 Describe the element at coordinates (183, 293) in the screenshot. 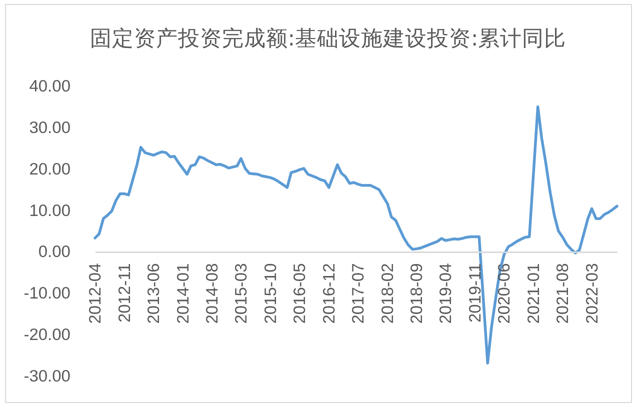

I see `x-tick-label: 2014-01` at that location.